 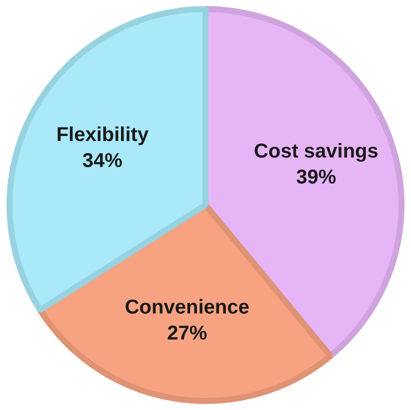 What do you see at coordinates (316, 177) in the screenshot?
I see `data-label: 39%` at bounding box center [316, 177].